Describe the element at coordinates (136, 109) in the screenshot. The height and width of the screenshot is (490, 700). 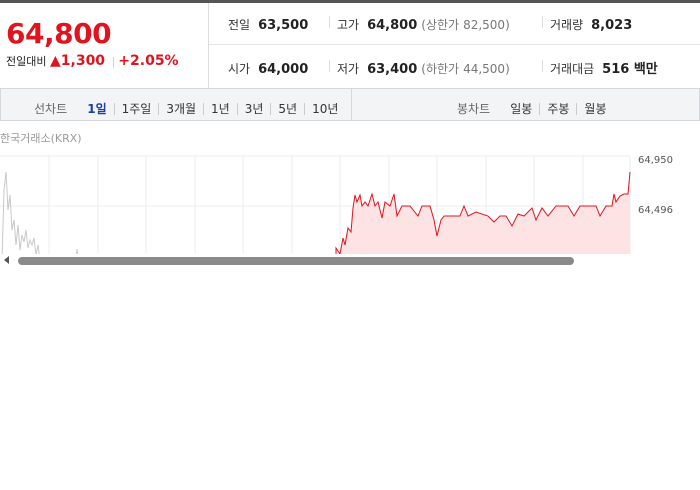
I see `period-tab: 1주일` at that location.